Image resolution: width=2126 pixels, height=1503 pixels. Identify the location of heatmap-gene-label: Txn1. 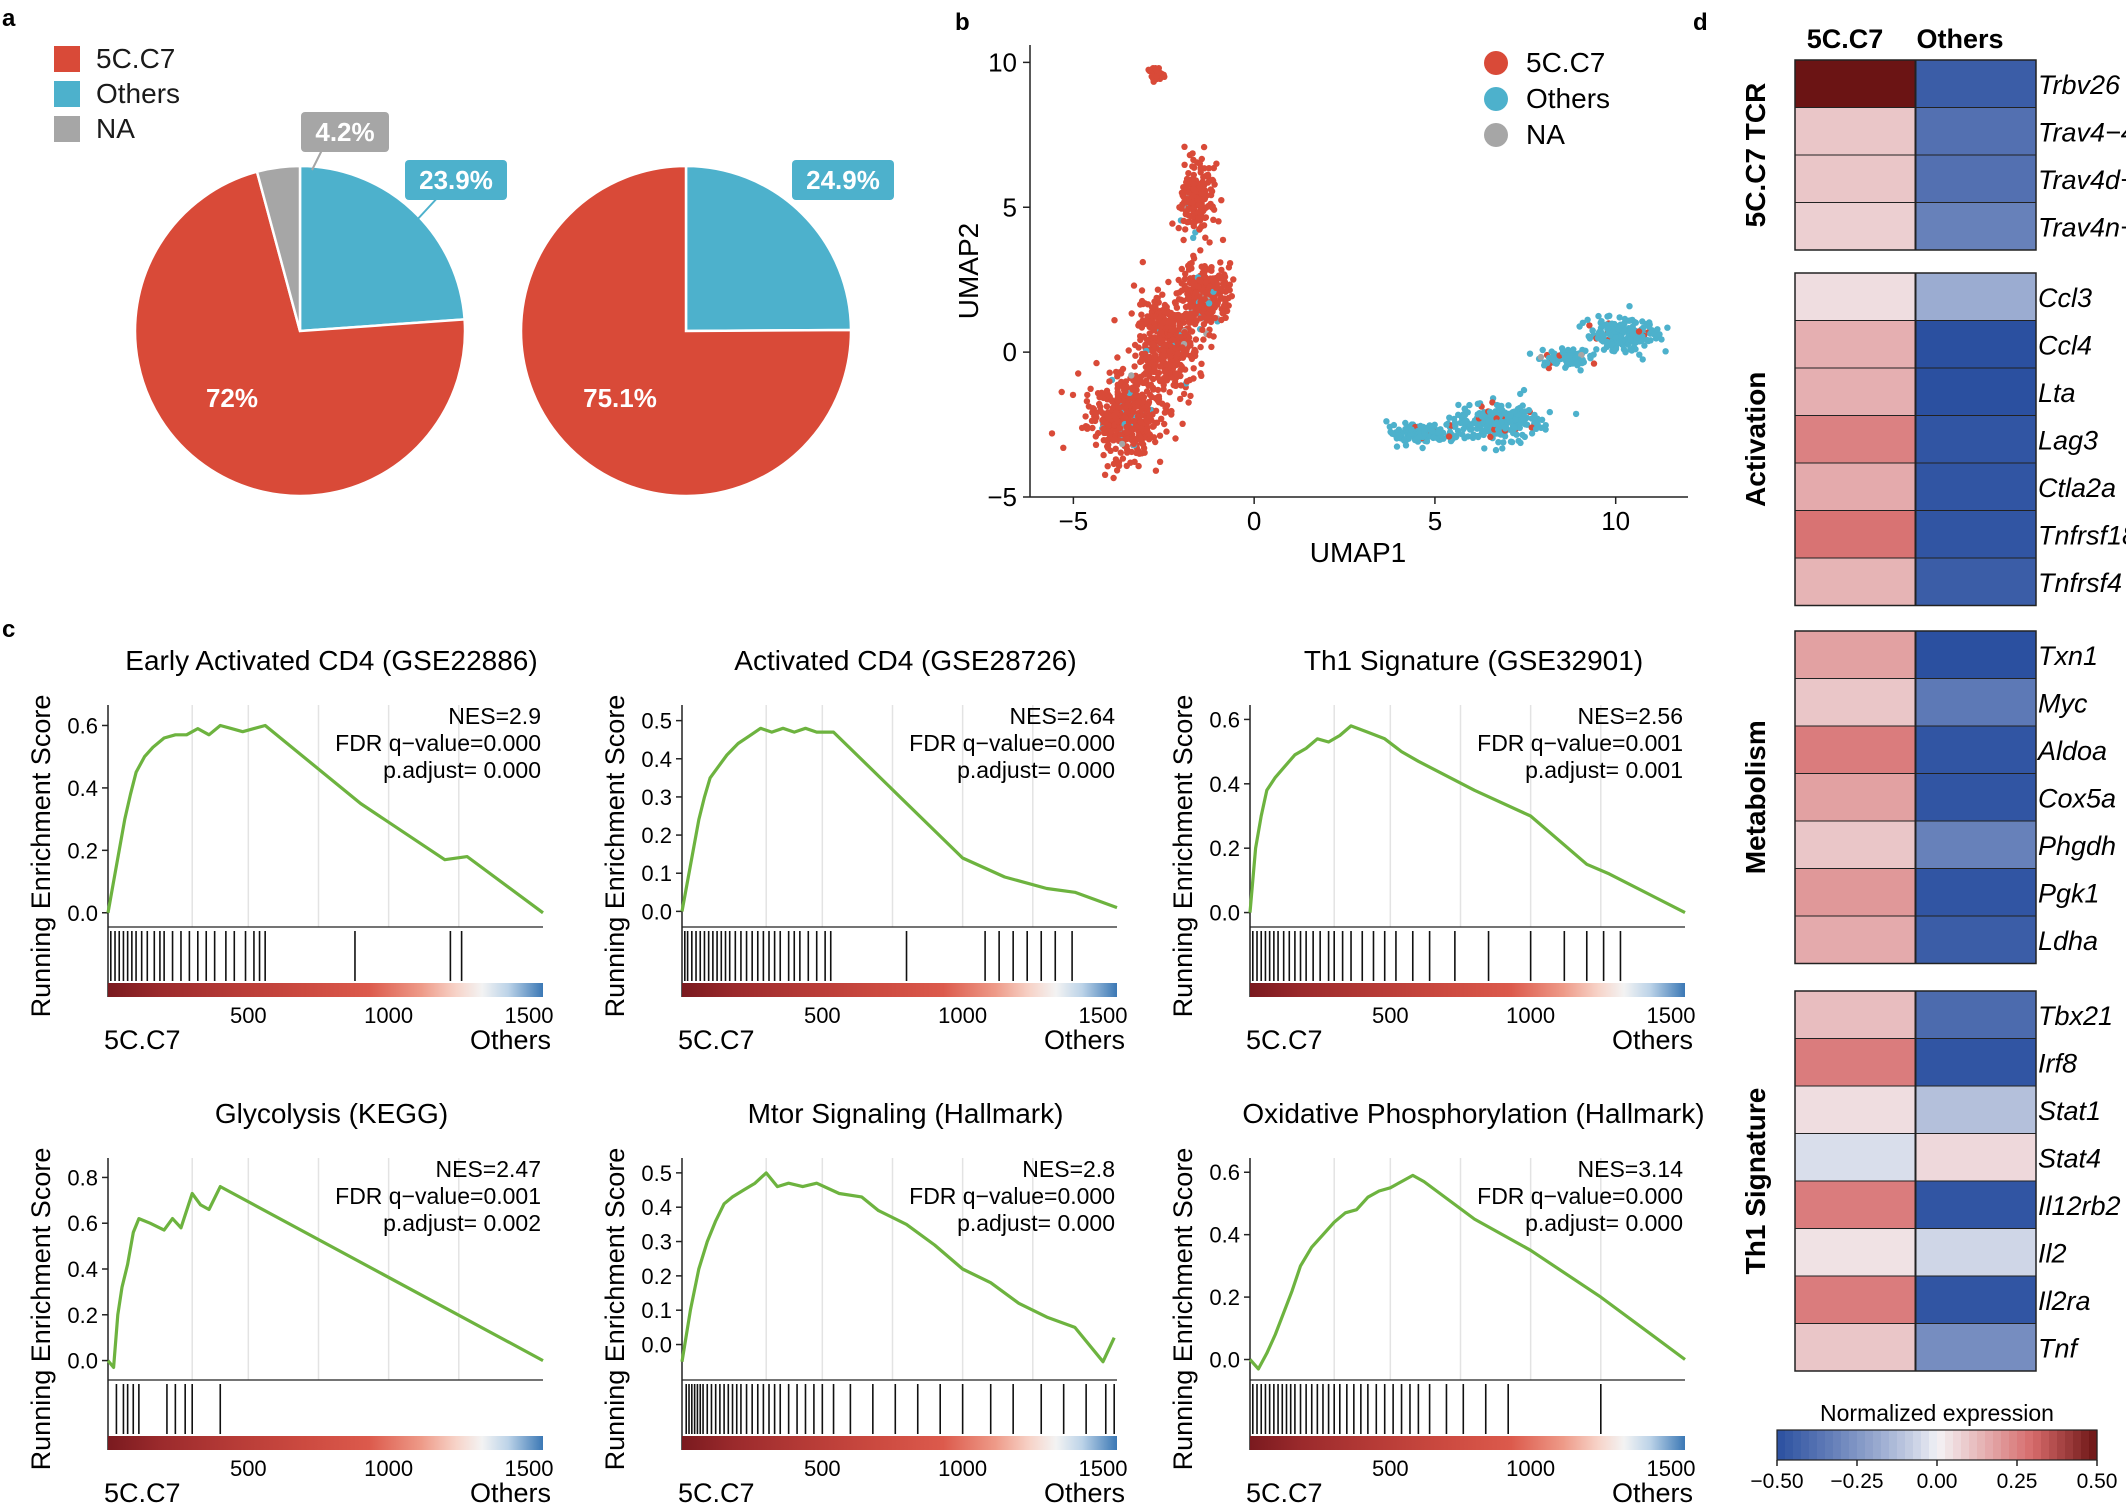
(2068, 656).